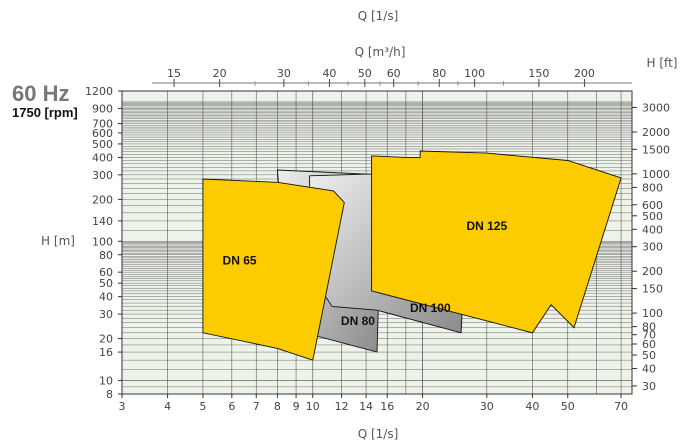 The image size is (697, 444). I want to click on left-tick-label: 60, so click(106, 272).